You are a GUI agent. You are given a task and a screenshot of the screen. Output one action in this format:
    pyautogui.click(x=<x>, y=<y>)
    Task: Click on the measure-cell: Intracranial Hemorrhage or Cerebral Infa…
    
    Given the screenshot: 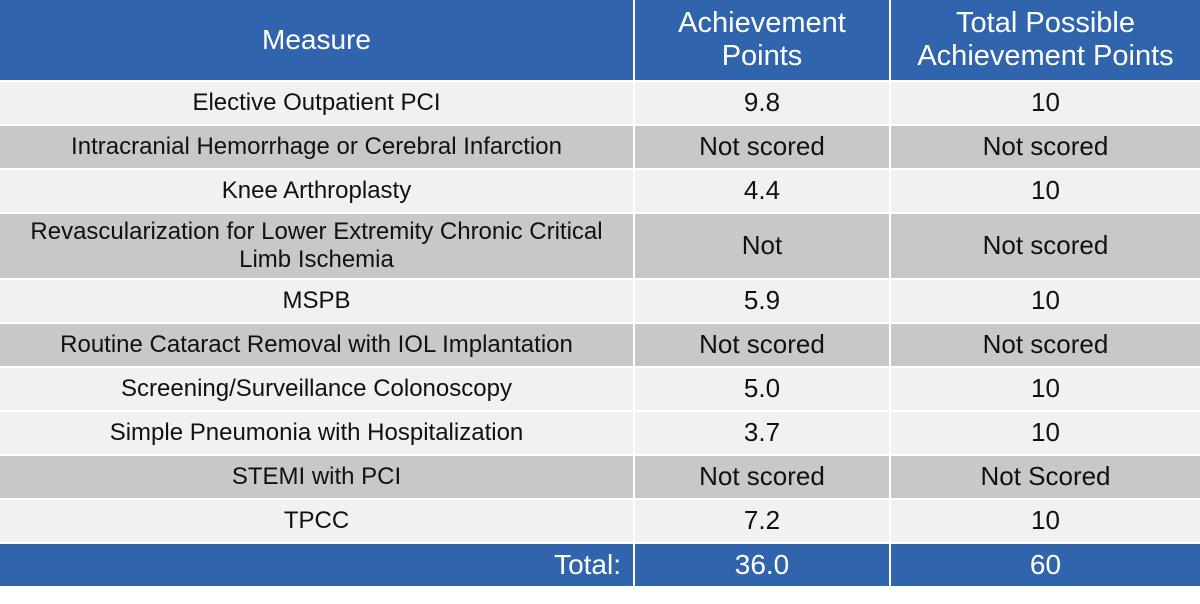 What is the action you would take?
    pyautogui.click(x=317, y=147)
    